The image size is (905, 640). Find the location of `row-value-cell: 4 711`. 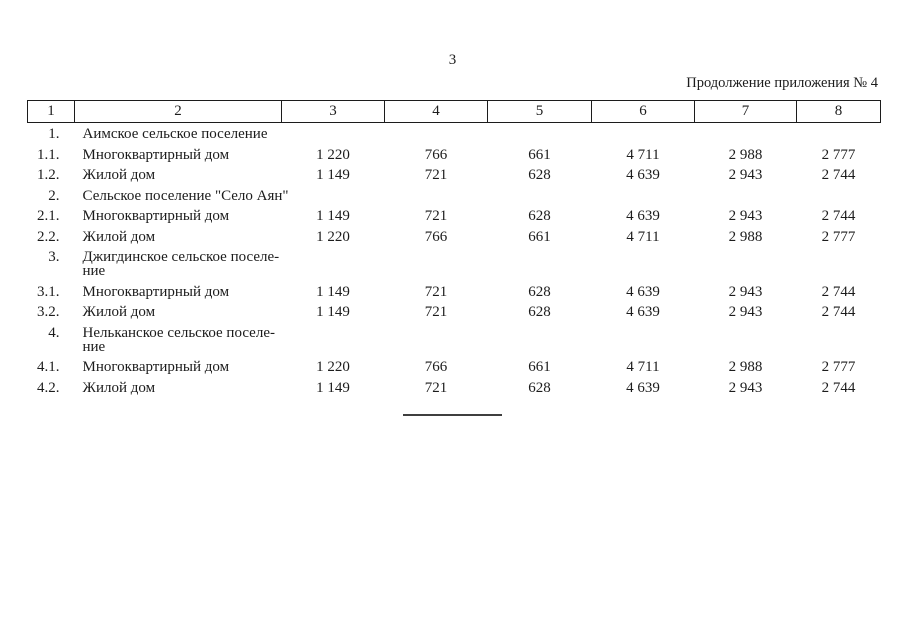

row-value-cell: 4 711 is located at coordinates (643, 154).